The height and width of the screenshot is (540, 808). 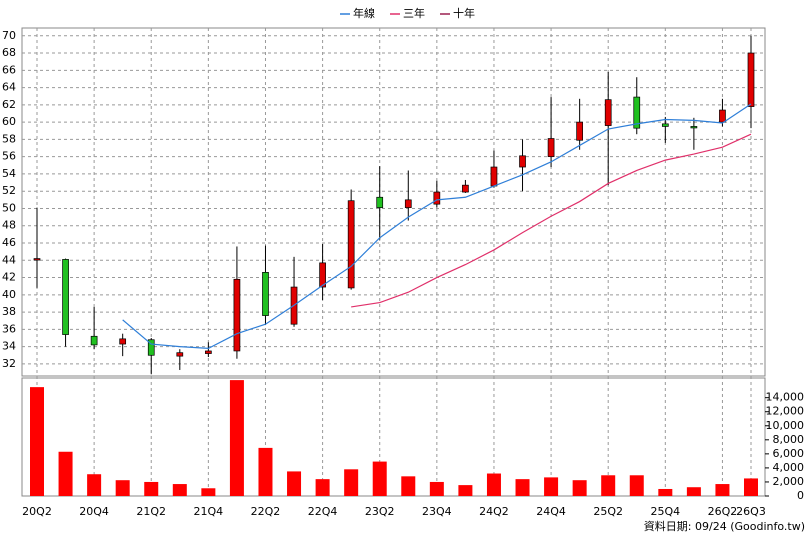 I want to click on x-tick-label: 26Q3, so click(x=751, y=511).